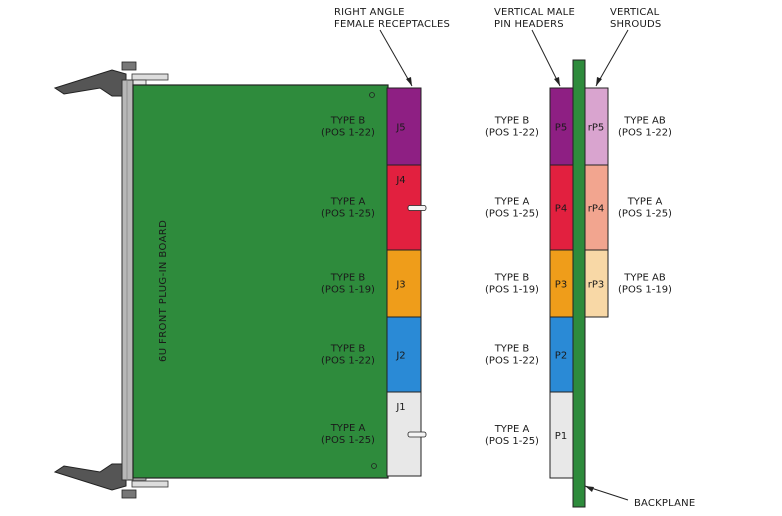 The width and height of the screenshot is (782, 516). What do you see at coordinates (348, 361) in the screenshot?
I see `receptacle-j2-pos: (POS 1-22)` at bounding box center [348, 361].